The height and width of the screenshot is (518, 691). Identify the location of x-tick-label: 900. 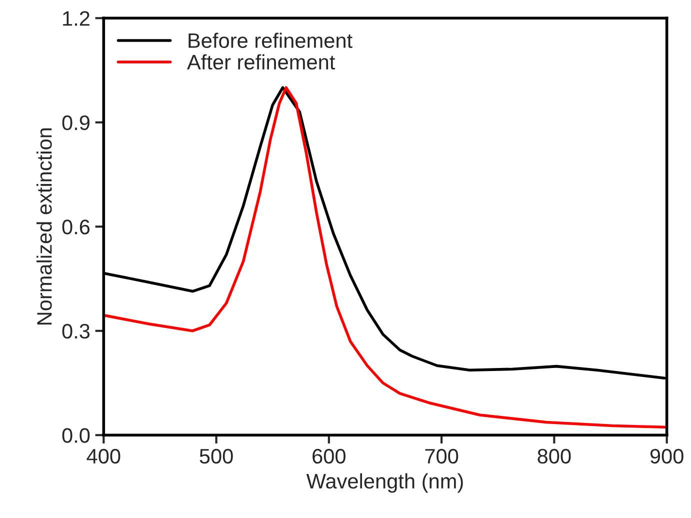
(667, 456).